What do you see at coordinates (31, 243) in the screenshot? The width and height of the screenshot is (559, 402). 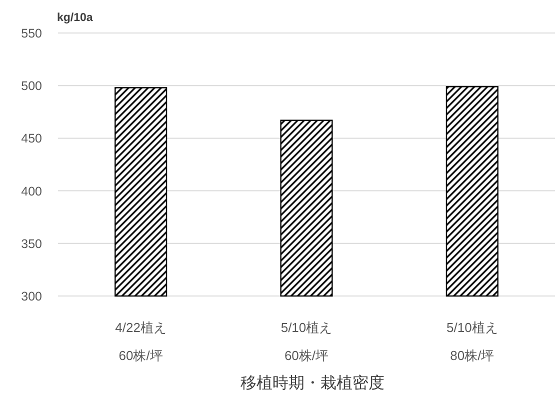 I see `y-tick-label: 350` at bounding box center [31, 243].